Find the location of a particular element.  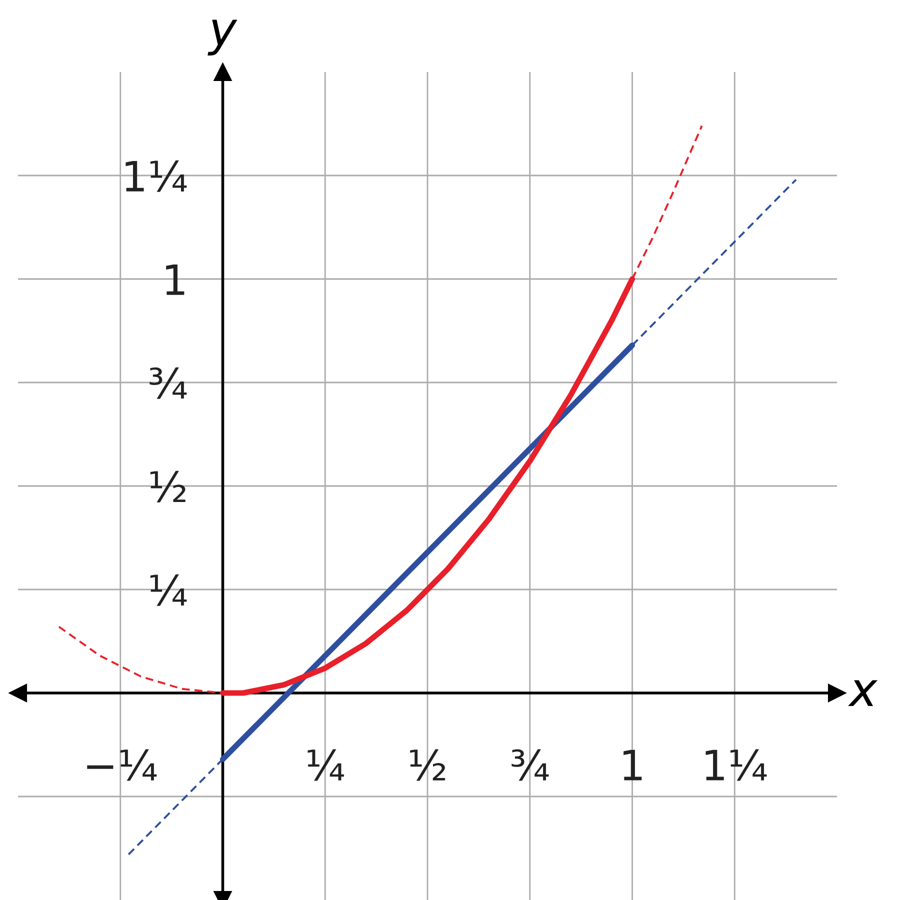

x-tick-label: 1¼ is located at coordinates (736, 765).